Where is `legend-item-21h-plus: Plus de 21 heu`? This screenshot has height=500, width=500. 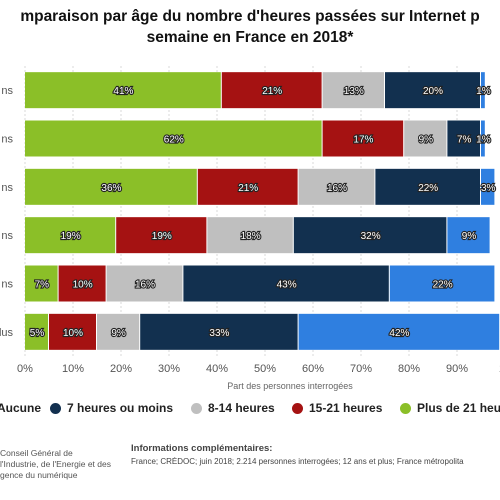 legend-item-21h-plus: Plus de 21 heu is located at coordinates (450, 408).